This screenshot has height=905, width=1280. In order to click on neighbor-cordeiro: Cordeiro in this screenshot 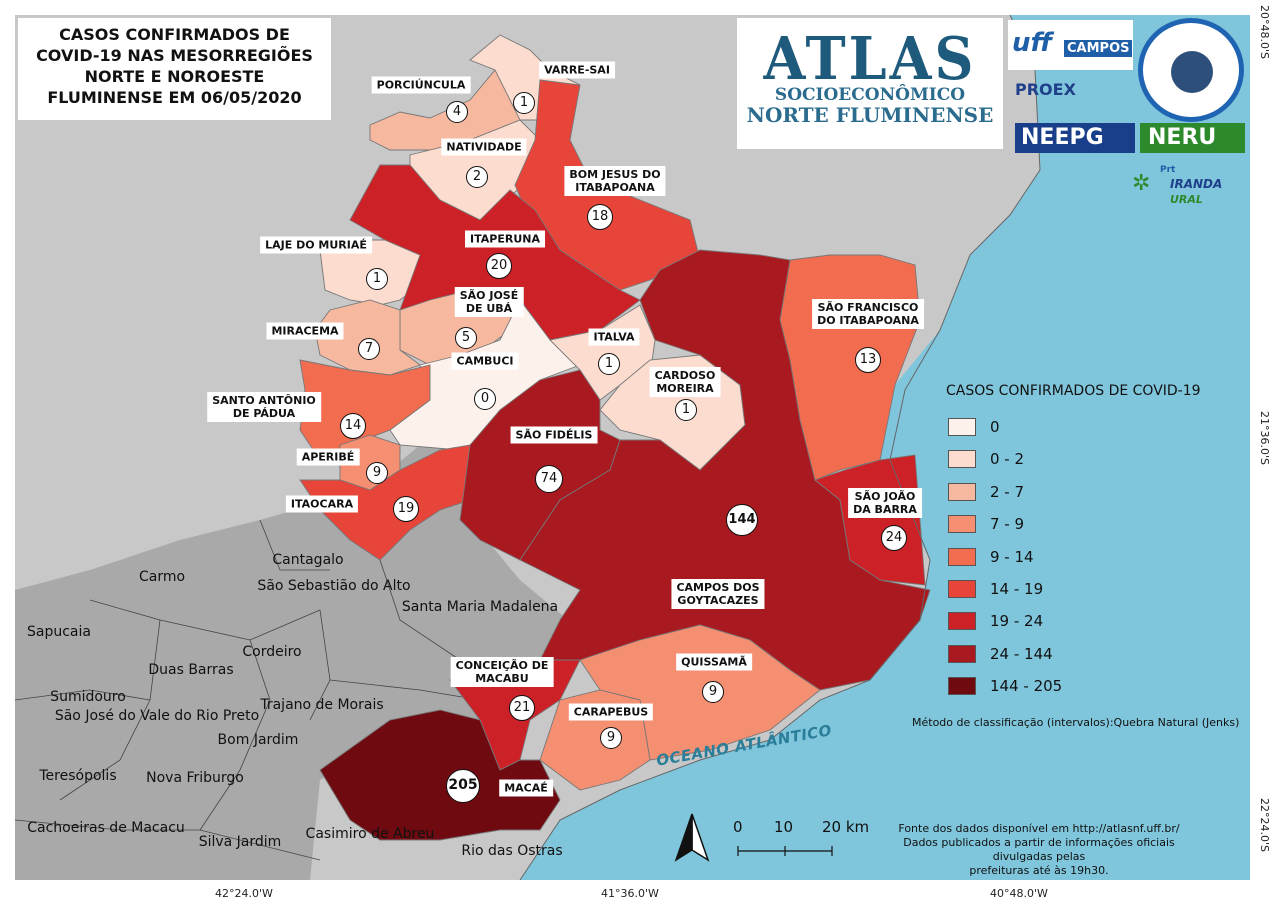, I will do `click(272, 652)`.